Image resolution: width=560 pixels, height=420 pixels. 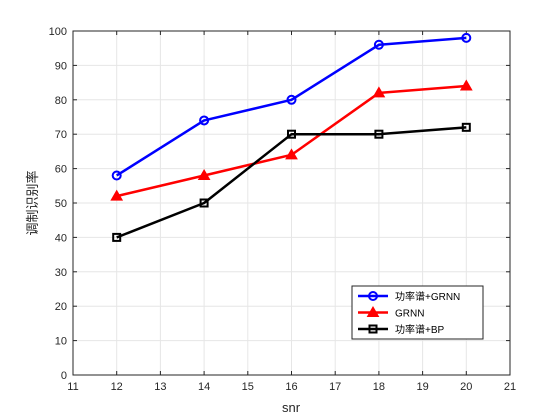 What do you see at coordinates (422, 387) in the screenshot?
I see `x-tick-label: 19` at bounding box center [422, 387].